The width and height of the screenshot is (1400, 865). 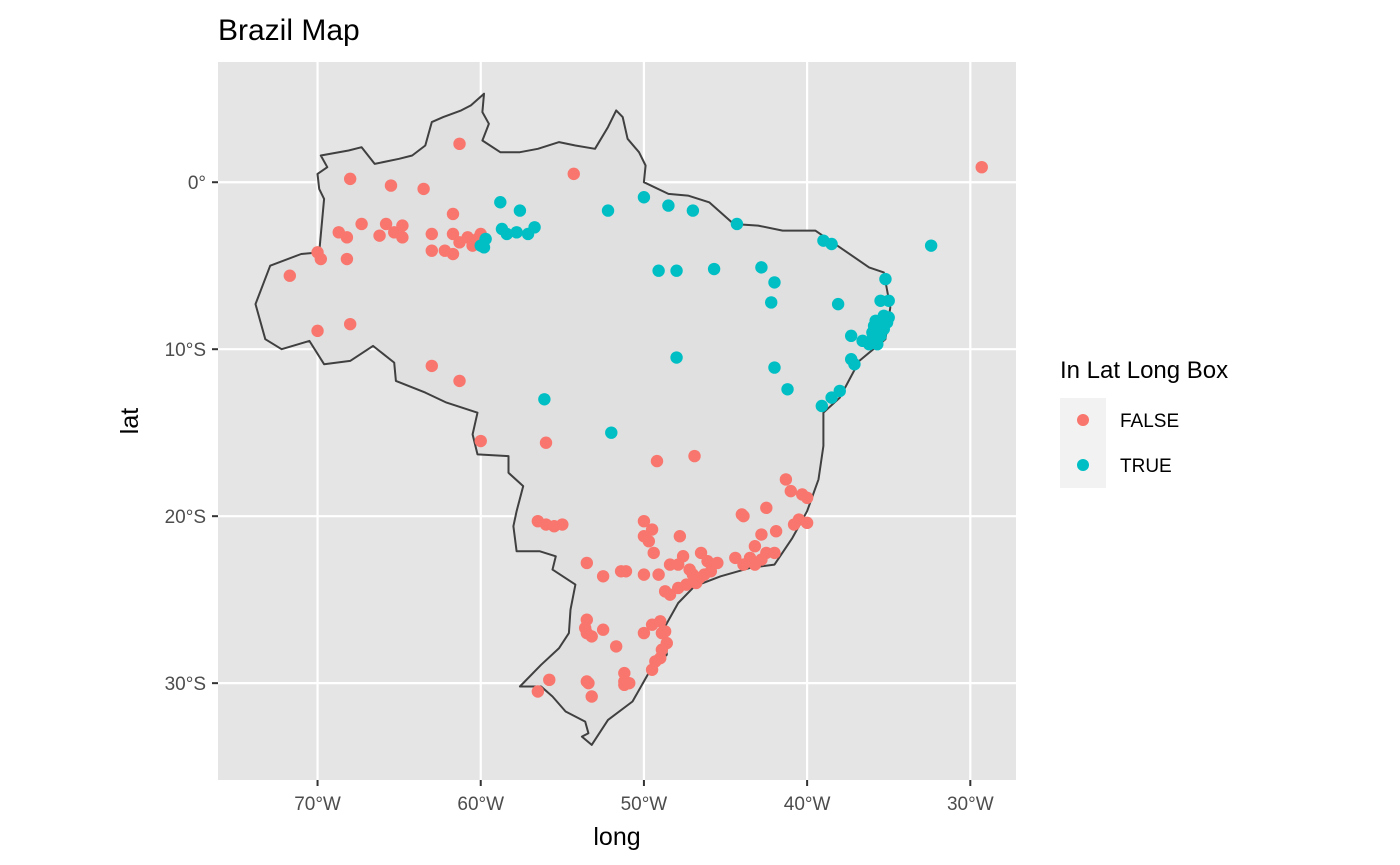 What do you see at coordinates (480, 804) in the screenshot?
I see `x-tick-label-1: 60°W` at bounding box center [480, 804].